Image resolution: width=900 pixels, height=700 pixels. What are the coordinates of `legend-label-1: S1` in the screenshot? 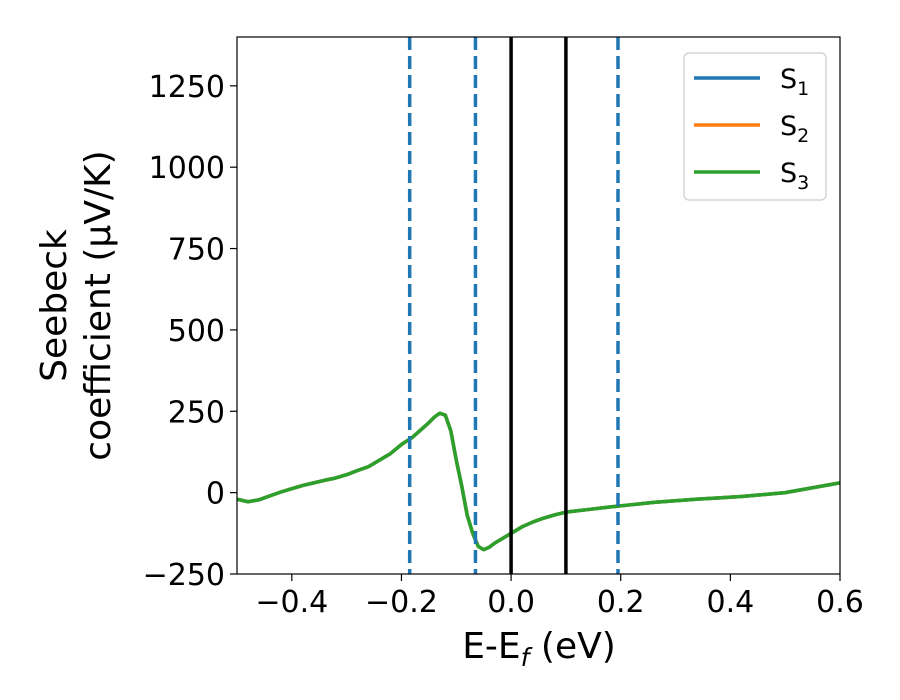 It's located at (794, 82).